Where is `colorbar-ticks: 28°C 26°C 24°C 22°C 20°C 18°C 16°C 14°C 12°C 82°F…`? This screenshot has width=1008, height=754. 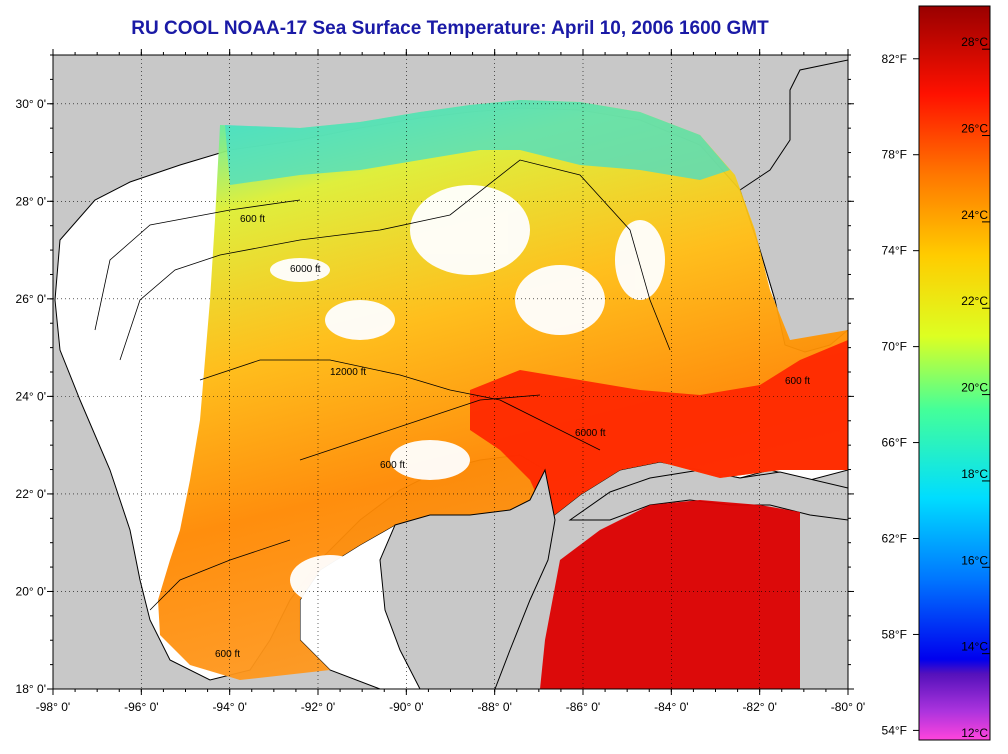
colorbar-ticks: 28°C 26°C 24°C 22°C 20°C 18°C 16°C 14°C 12°C 82°F… is located at coordinates (936, 388).